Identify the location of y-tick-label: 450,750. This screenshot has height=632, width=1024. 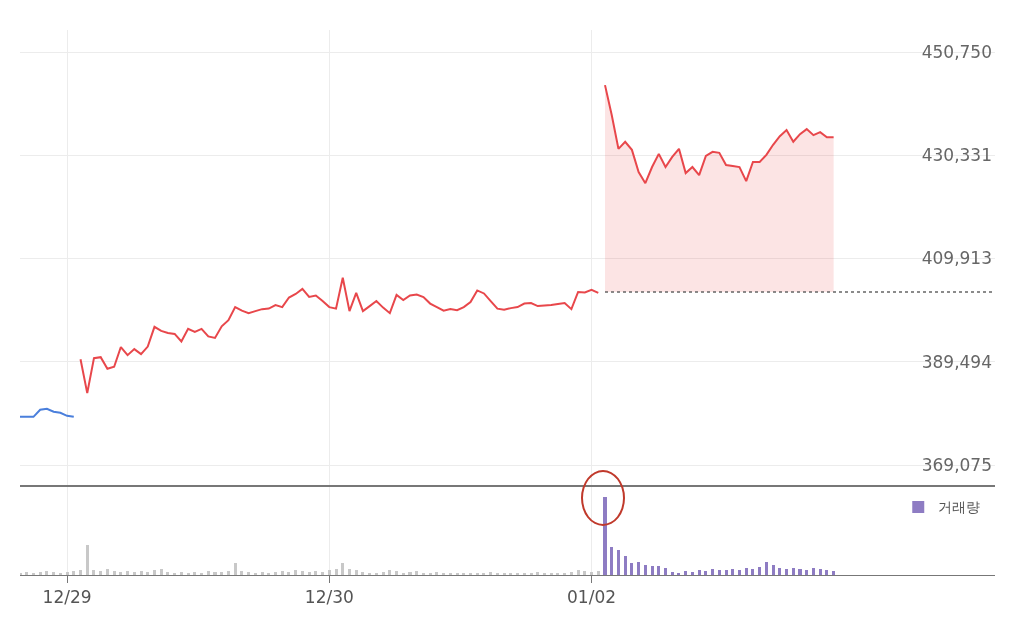
(956, 51).